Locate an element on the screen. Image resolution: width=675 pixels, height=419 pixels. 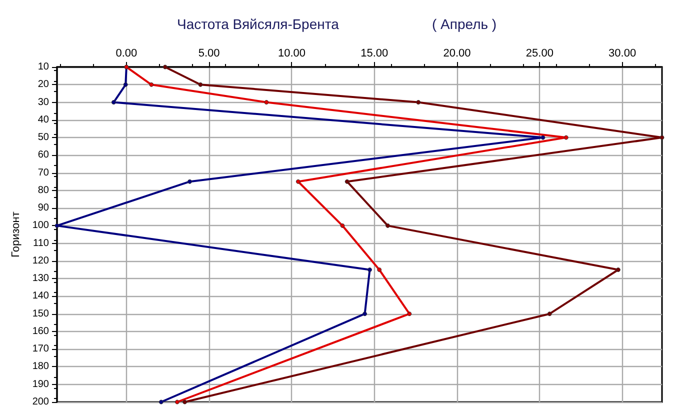
y-tick-label: 150 is located at coordinates (41, 314).